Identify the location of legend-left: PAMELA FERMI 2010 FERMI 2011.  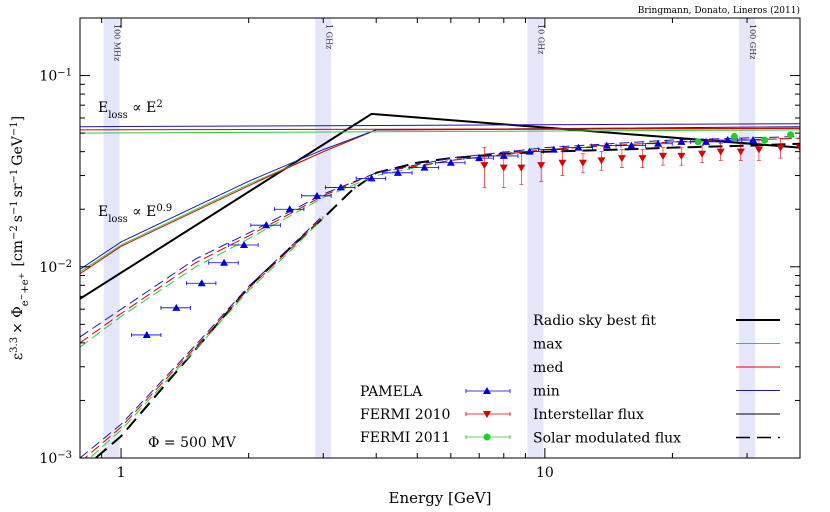
(435, 415).